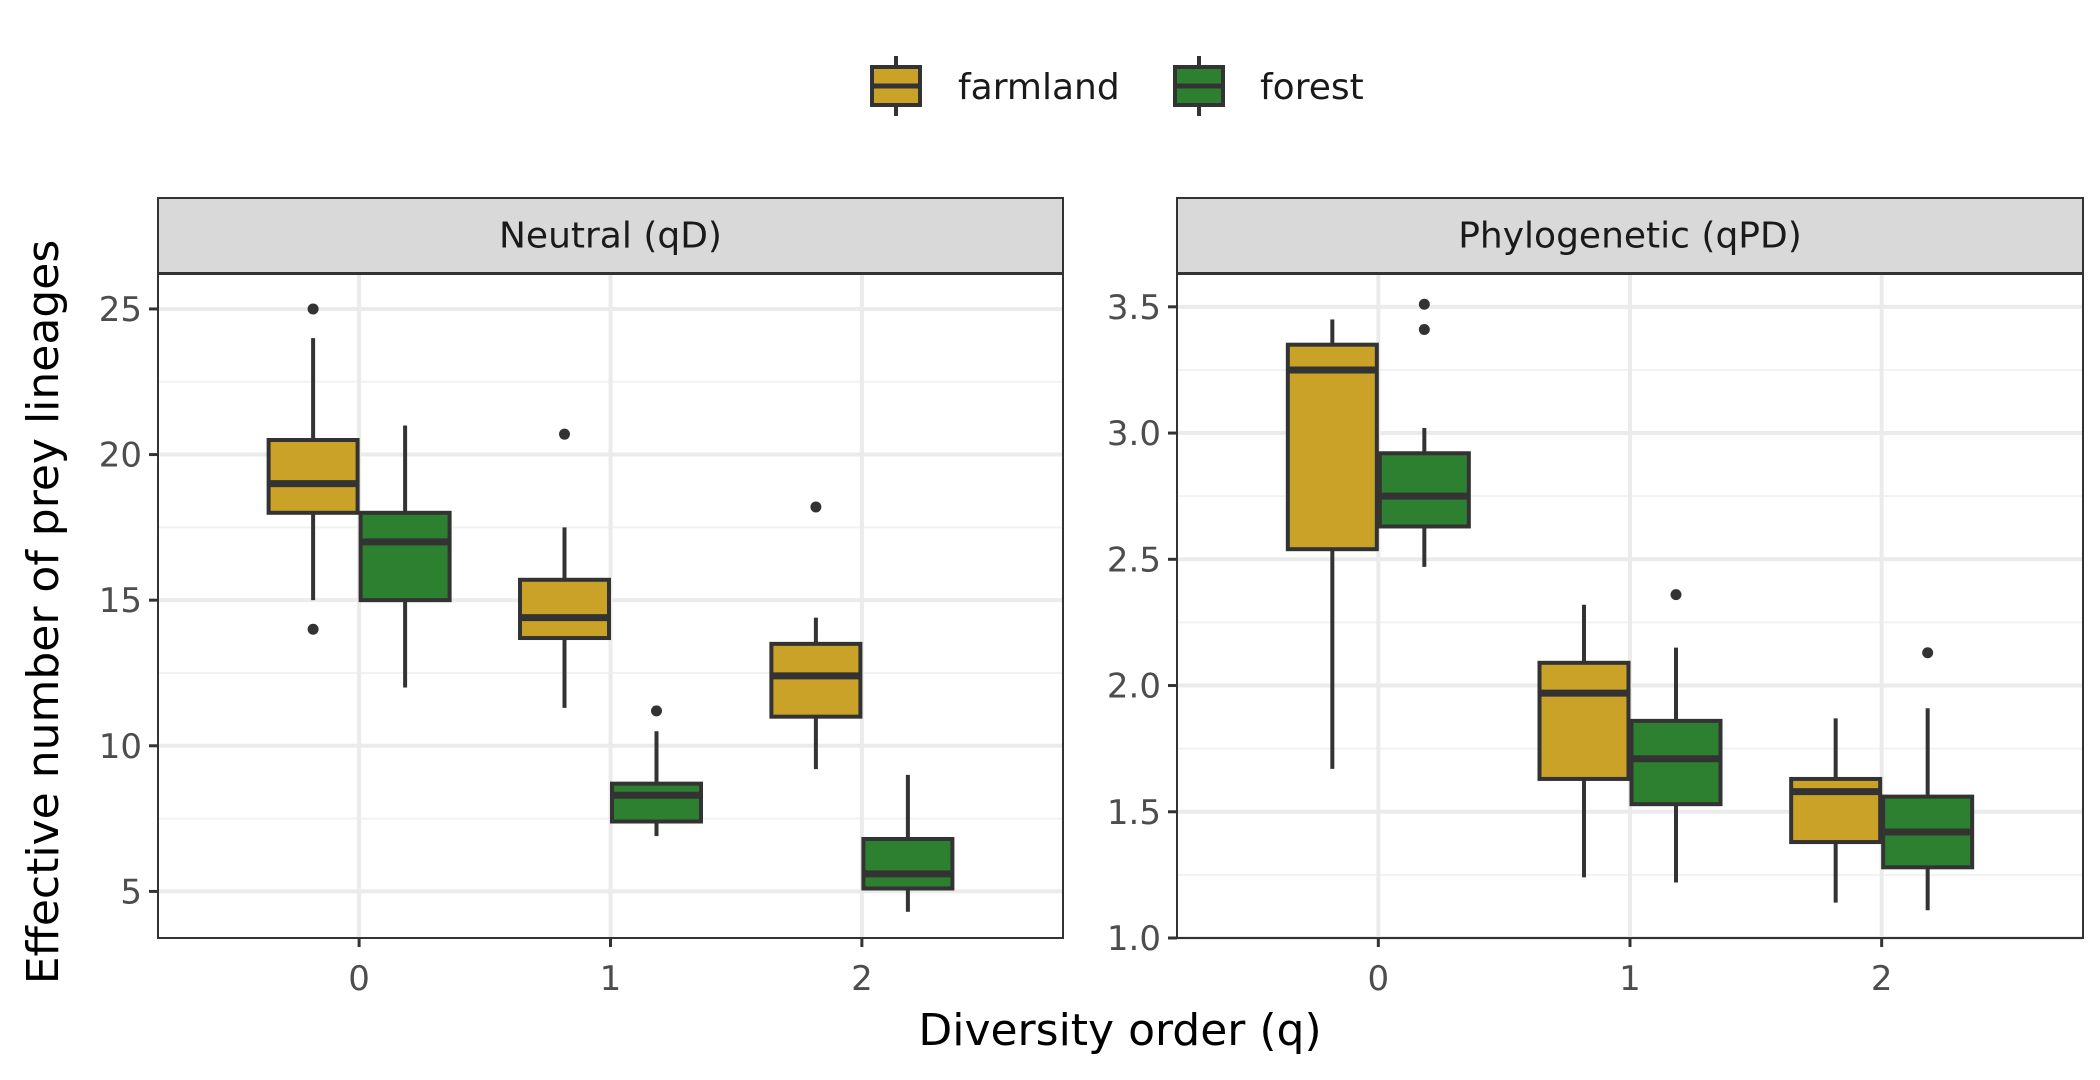  What do you see at coordinates (1134, 308) in the screenshot?
I see `y-tick-label: 3.5` at bounding box center [1134, 308].